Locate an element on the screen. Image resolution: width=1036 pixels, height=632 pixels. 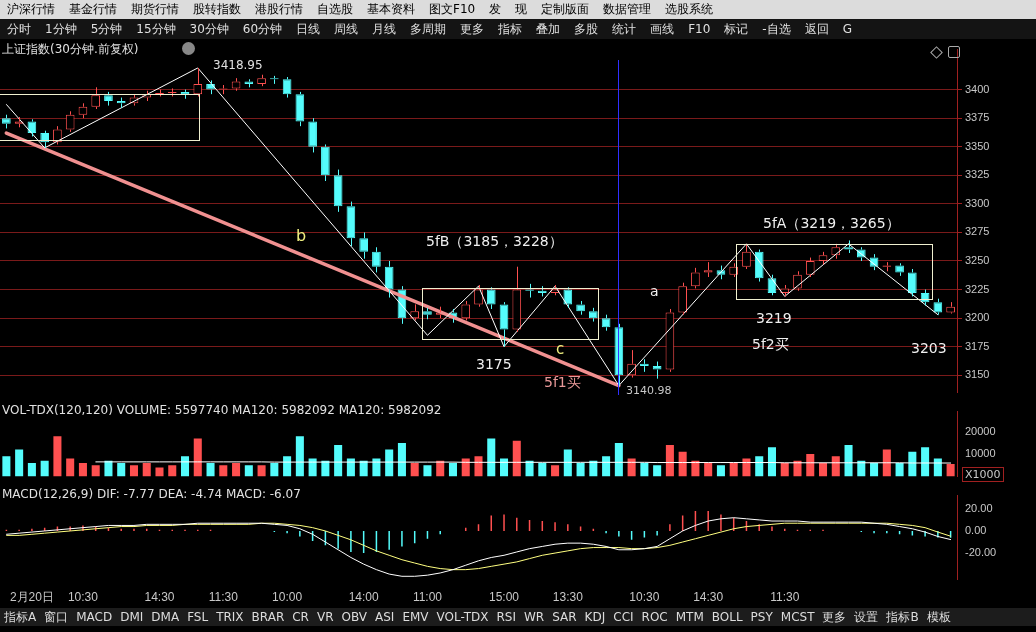
text: CCI is located at coordinates (623, 617).